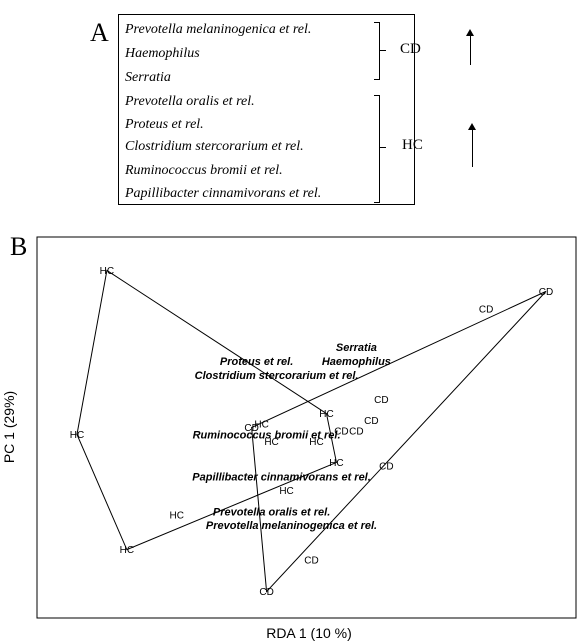 The image size is (581, 643). I want to click on hc-group-label: HC, so click(412, 145).